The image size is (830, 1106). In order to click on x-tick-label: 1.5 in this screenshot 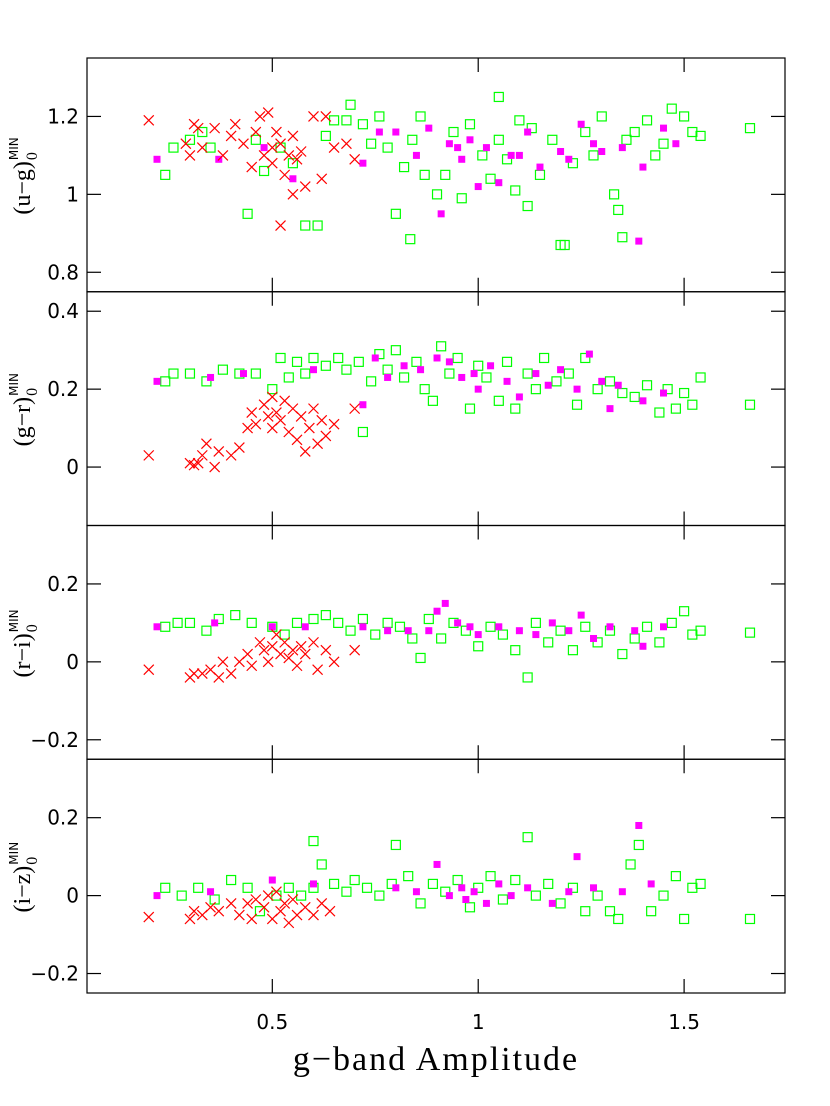, I will do `click(684, 1022)`.